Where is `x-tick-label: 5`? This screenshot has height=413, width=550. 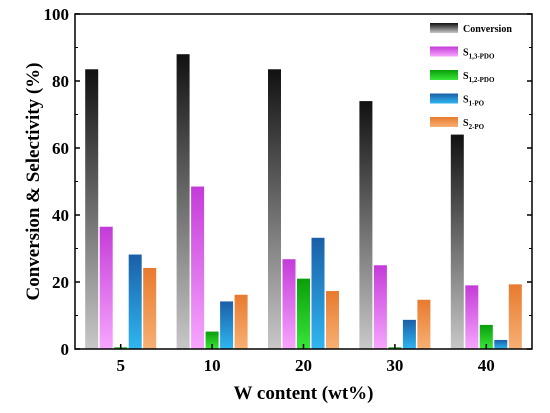 x-tick-label: 5 is located at coordinates (120, 365).